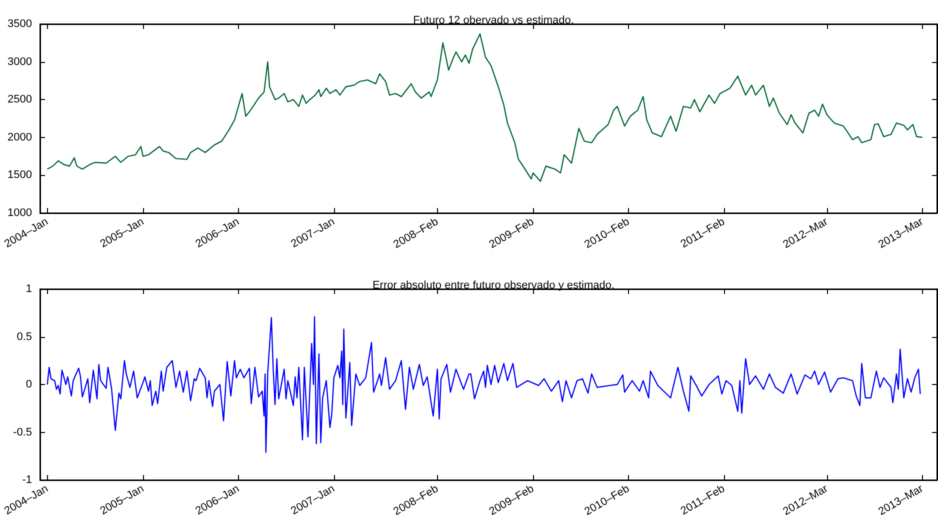 The image size is (938, 515). Describe the element at coordinates (20, 175) in the screenshot. I see `y-tick-label: 1500` at that location.